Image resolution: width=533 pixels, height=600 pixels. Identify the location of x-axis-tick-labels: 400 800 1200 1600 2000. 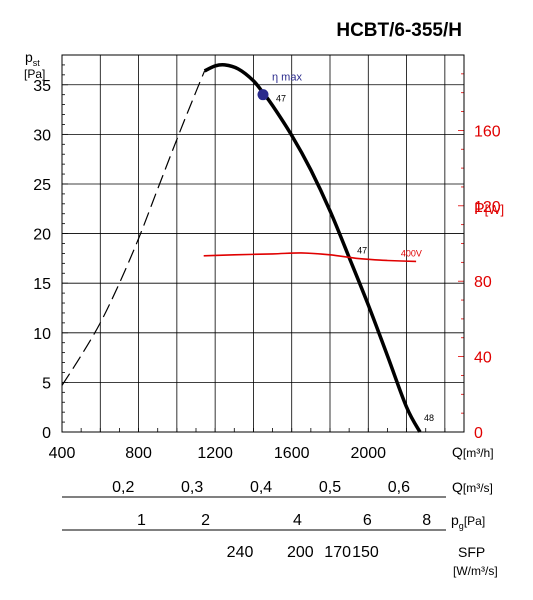
(218, 453).